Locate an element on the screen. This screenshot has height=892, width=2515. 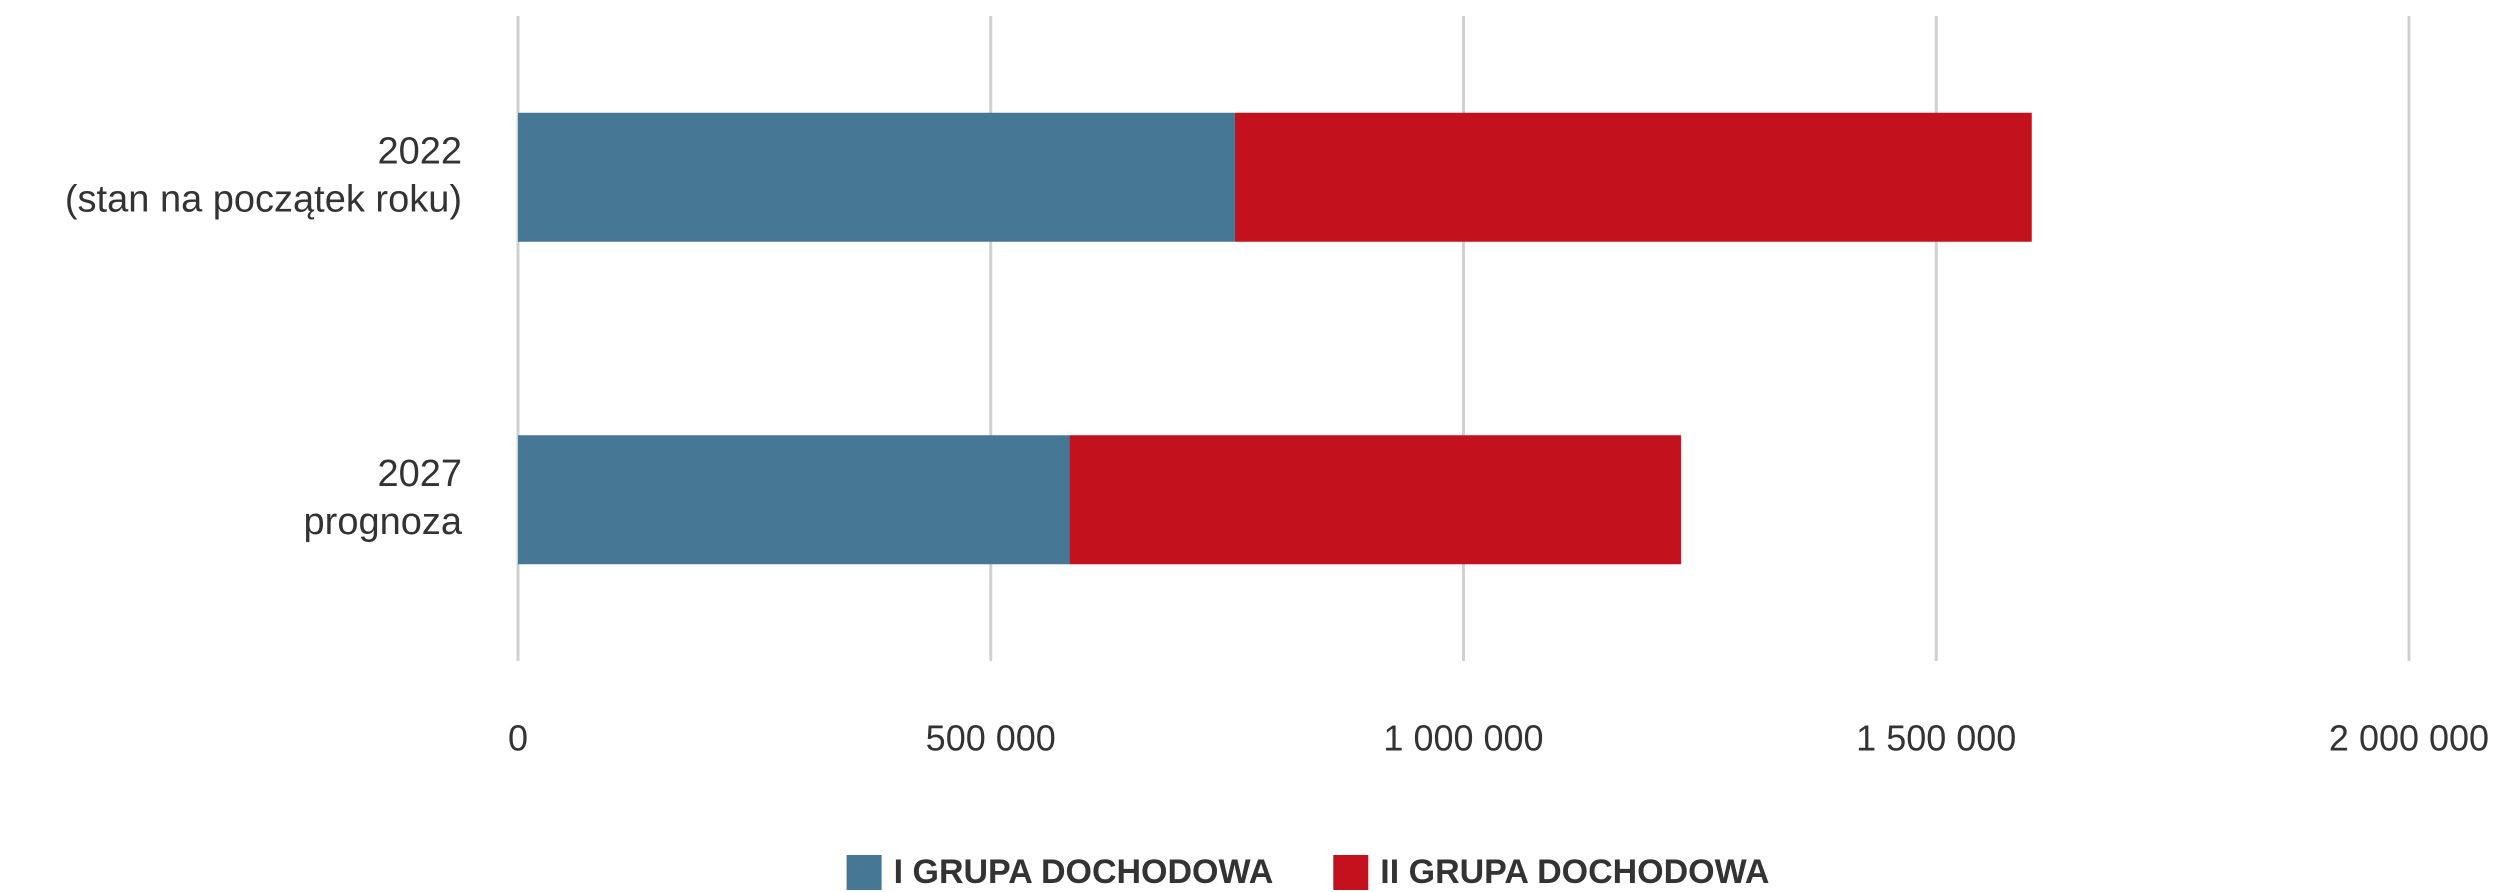
y-tick-label: 2027 is located at coordinates (419, 474).